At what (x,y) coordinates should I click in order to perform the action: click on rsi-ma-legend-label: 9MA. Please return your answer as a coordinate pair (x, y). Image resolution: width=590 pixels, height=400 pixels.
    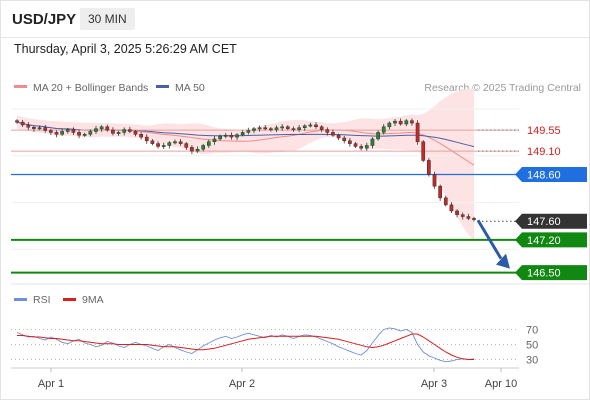
    Looking at the image, I should click on (93, 300).